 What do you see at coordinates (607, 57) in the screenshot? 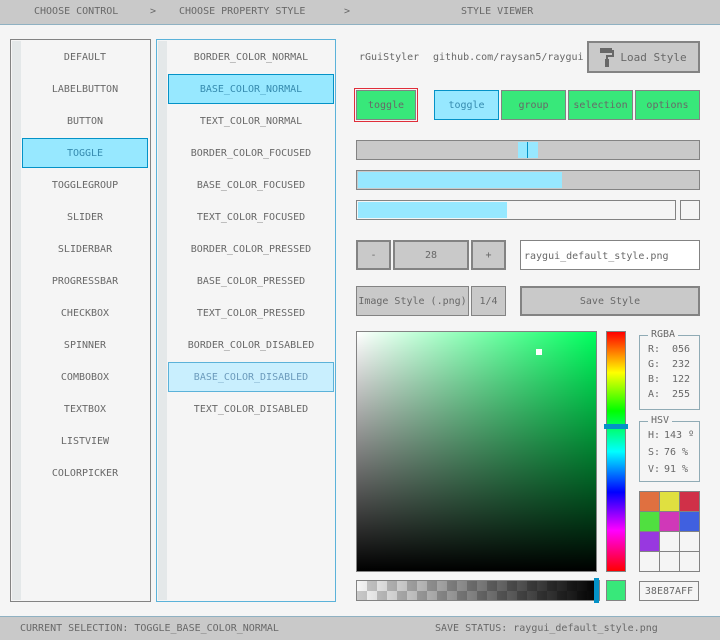
I see `paint-roller-icon` at bounding box center [607, 57].